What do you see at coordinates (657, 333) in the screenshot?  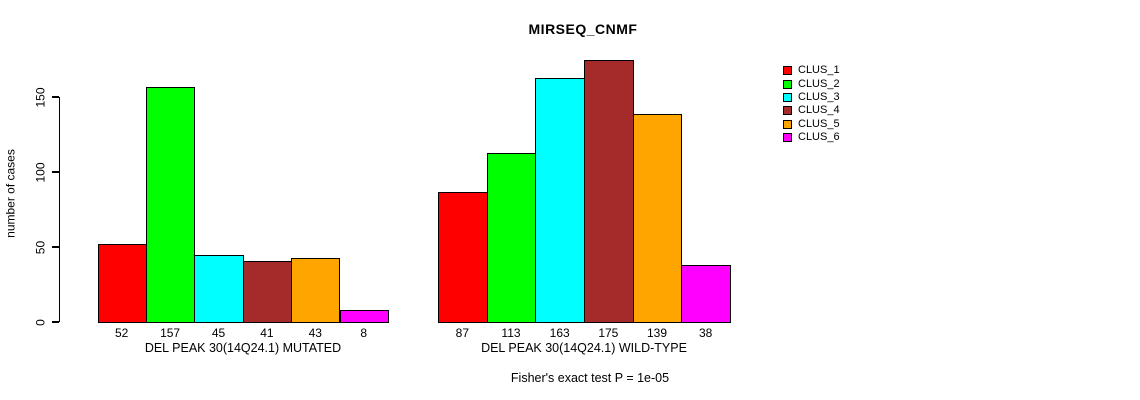 I see `bar-value-label: 139` at bounding box center [657, 333].